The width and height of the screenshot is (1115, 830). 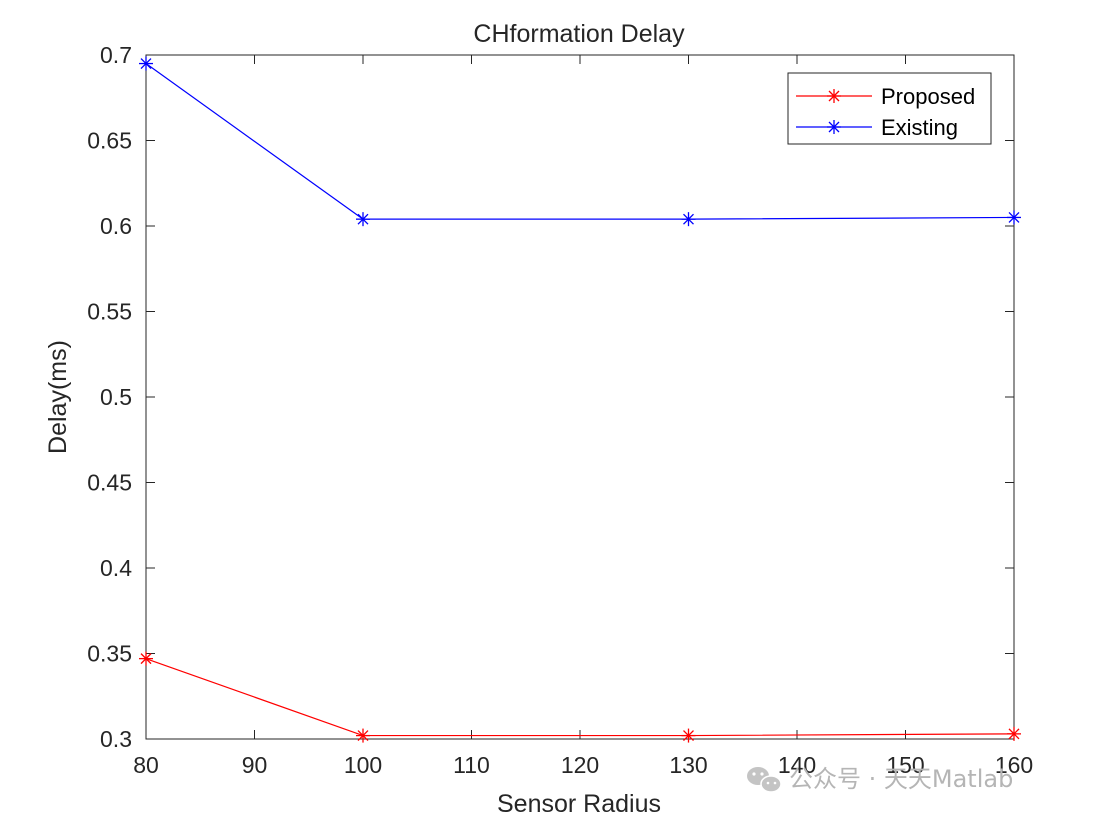 What do you see at coordinates (146, 765) in the screenshot?
I see `x-tick-label: 80` at bounding box center [146, 765].